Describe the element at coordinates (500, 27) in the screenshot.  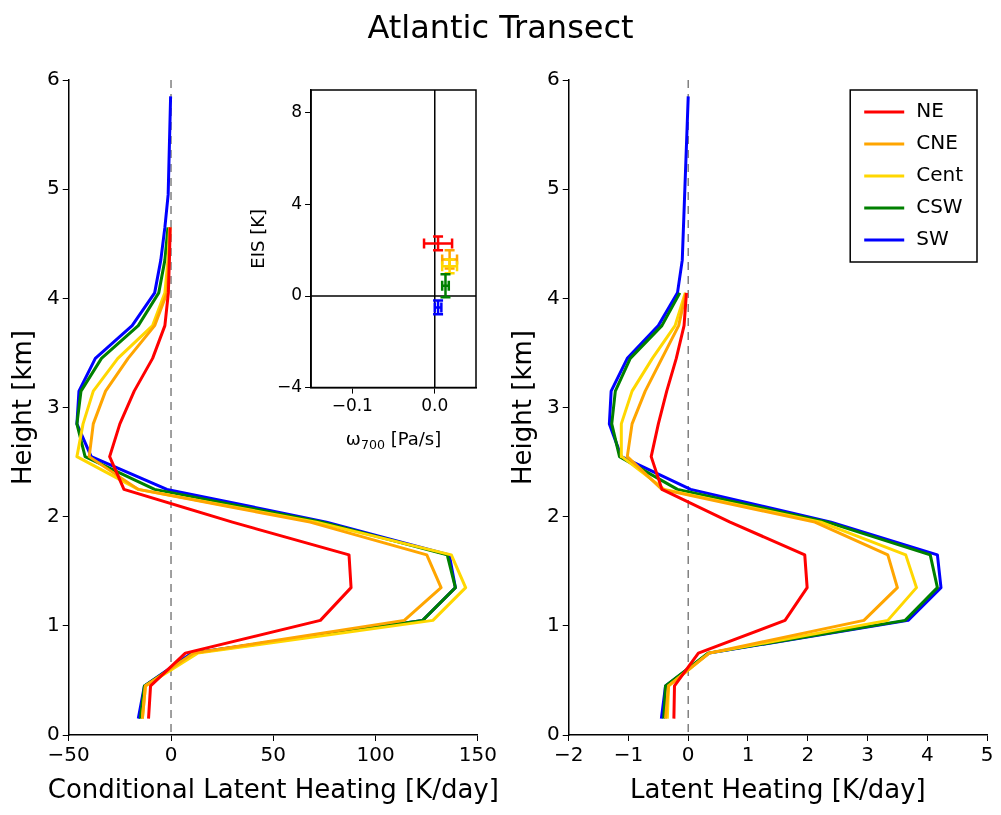
I see `chart-title: Atlantic Transect` at that location.